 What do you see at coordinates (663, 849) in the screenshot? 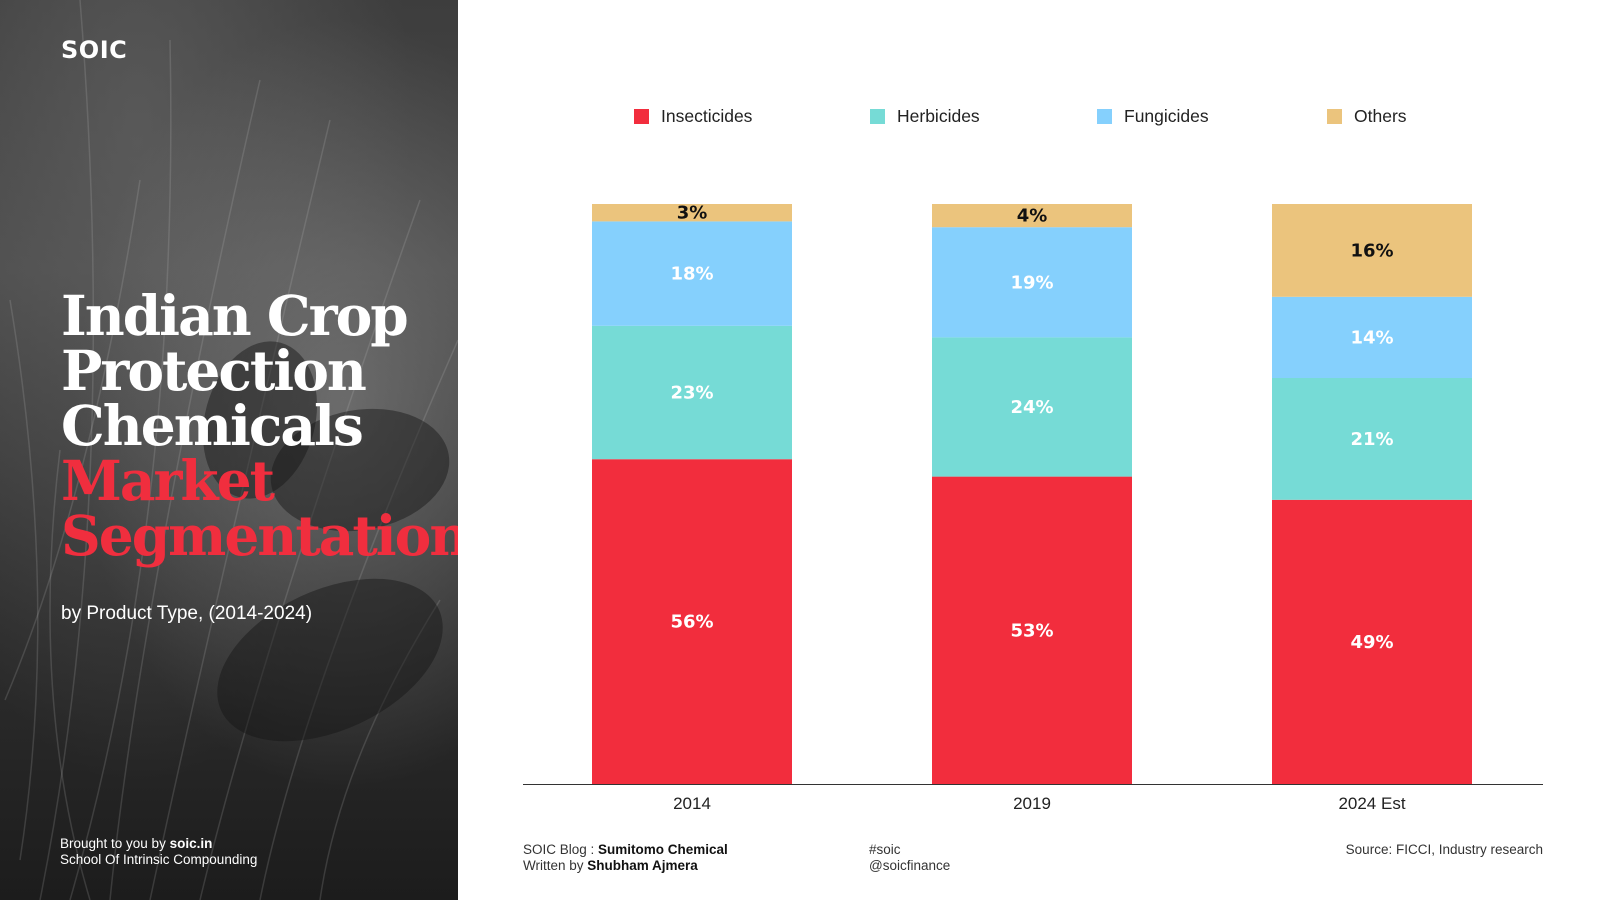
I see `footer-blog-title: Sumitomo Chemical` at bounding box center [663, 849].